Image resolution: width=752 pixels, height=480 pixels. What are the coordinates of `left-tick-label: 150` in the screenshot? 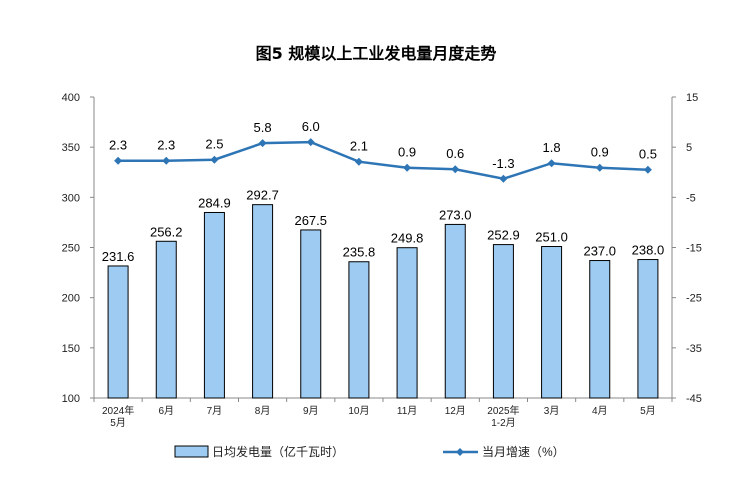 It's located at (71, 349).